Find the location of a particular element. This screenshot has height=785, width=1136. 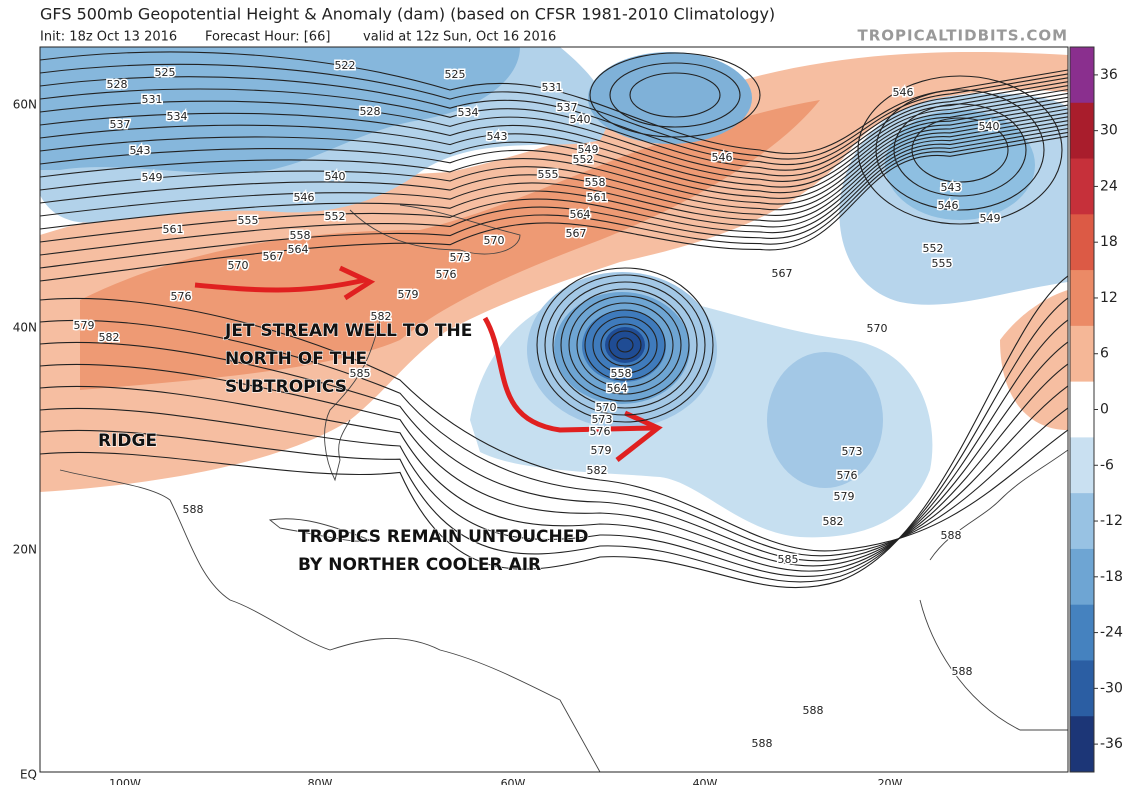

valid-time: valid at 12z Sun, Oct 16 2016 is located at coordinates (459, 37).